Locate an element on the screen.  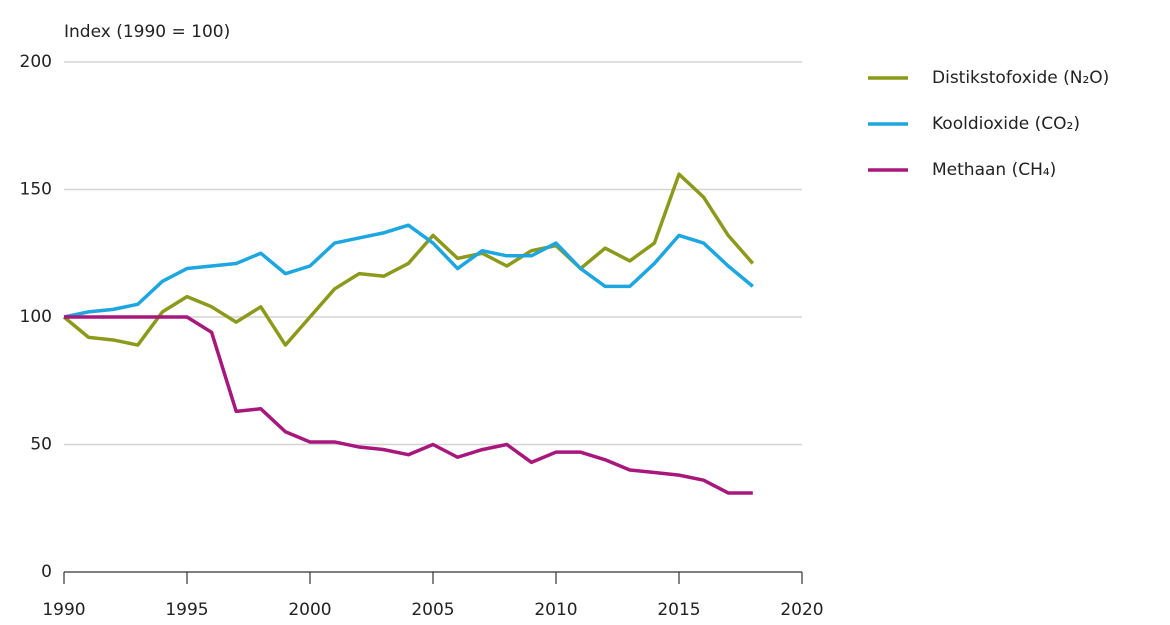
legend-label: Kooldioxide (CO₂) is located at coordinates (1006, 124).